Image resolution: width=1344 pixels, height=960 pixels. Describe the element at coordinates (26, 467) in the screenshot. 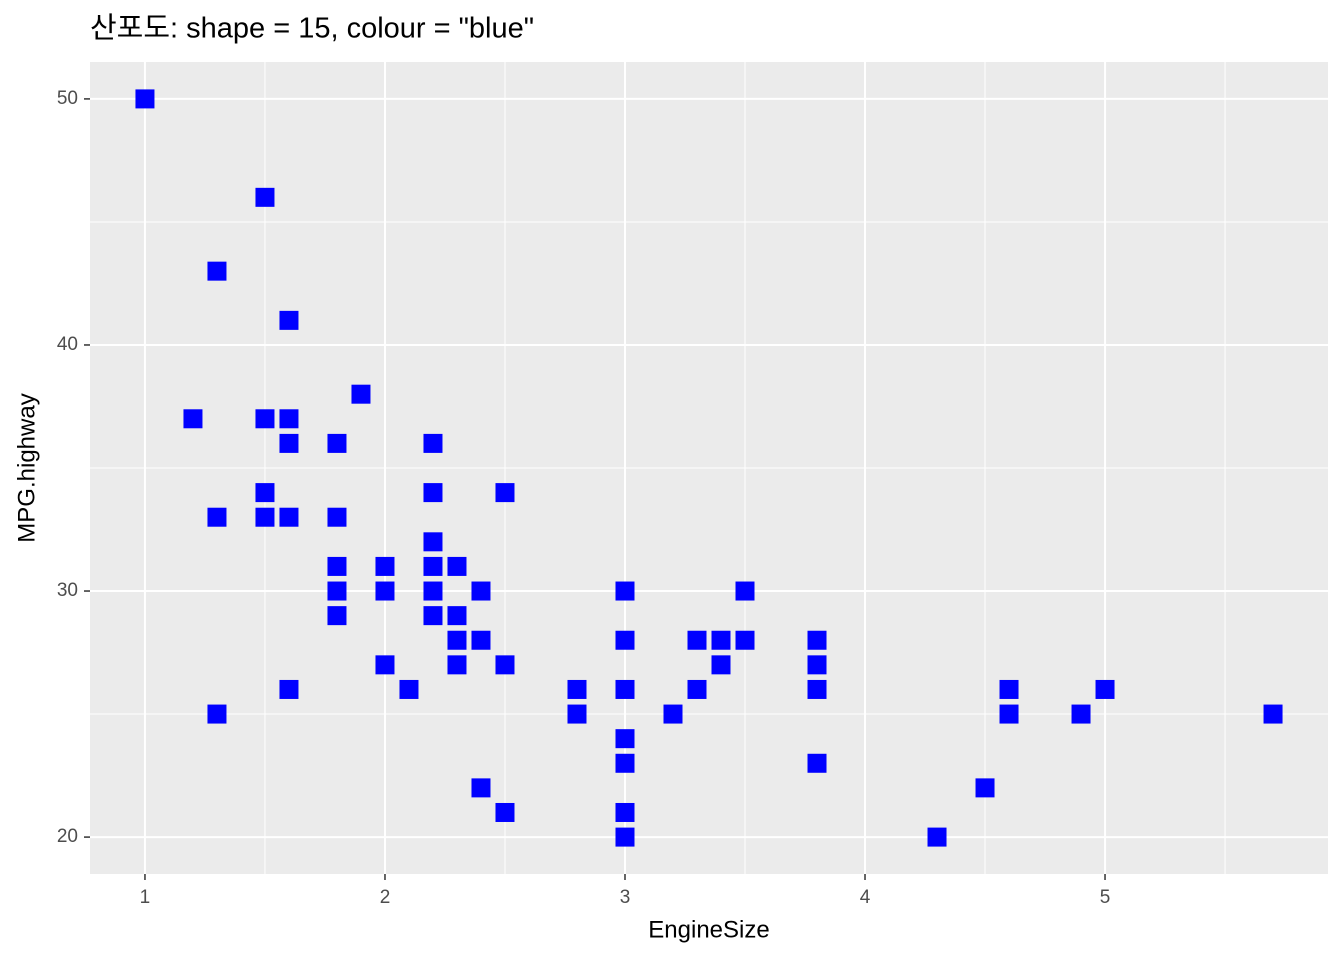

I see `y-axis-title: MPG.highway` at that location.